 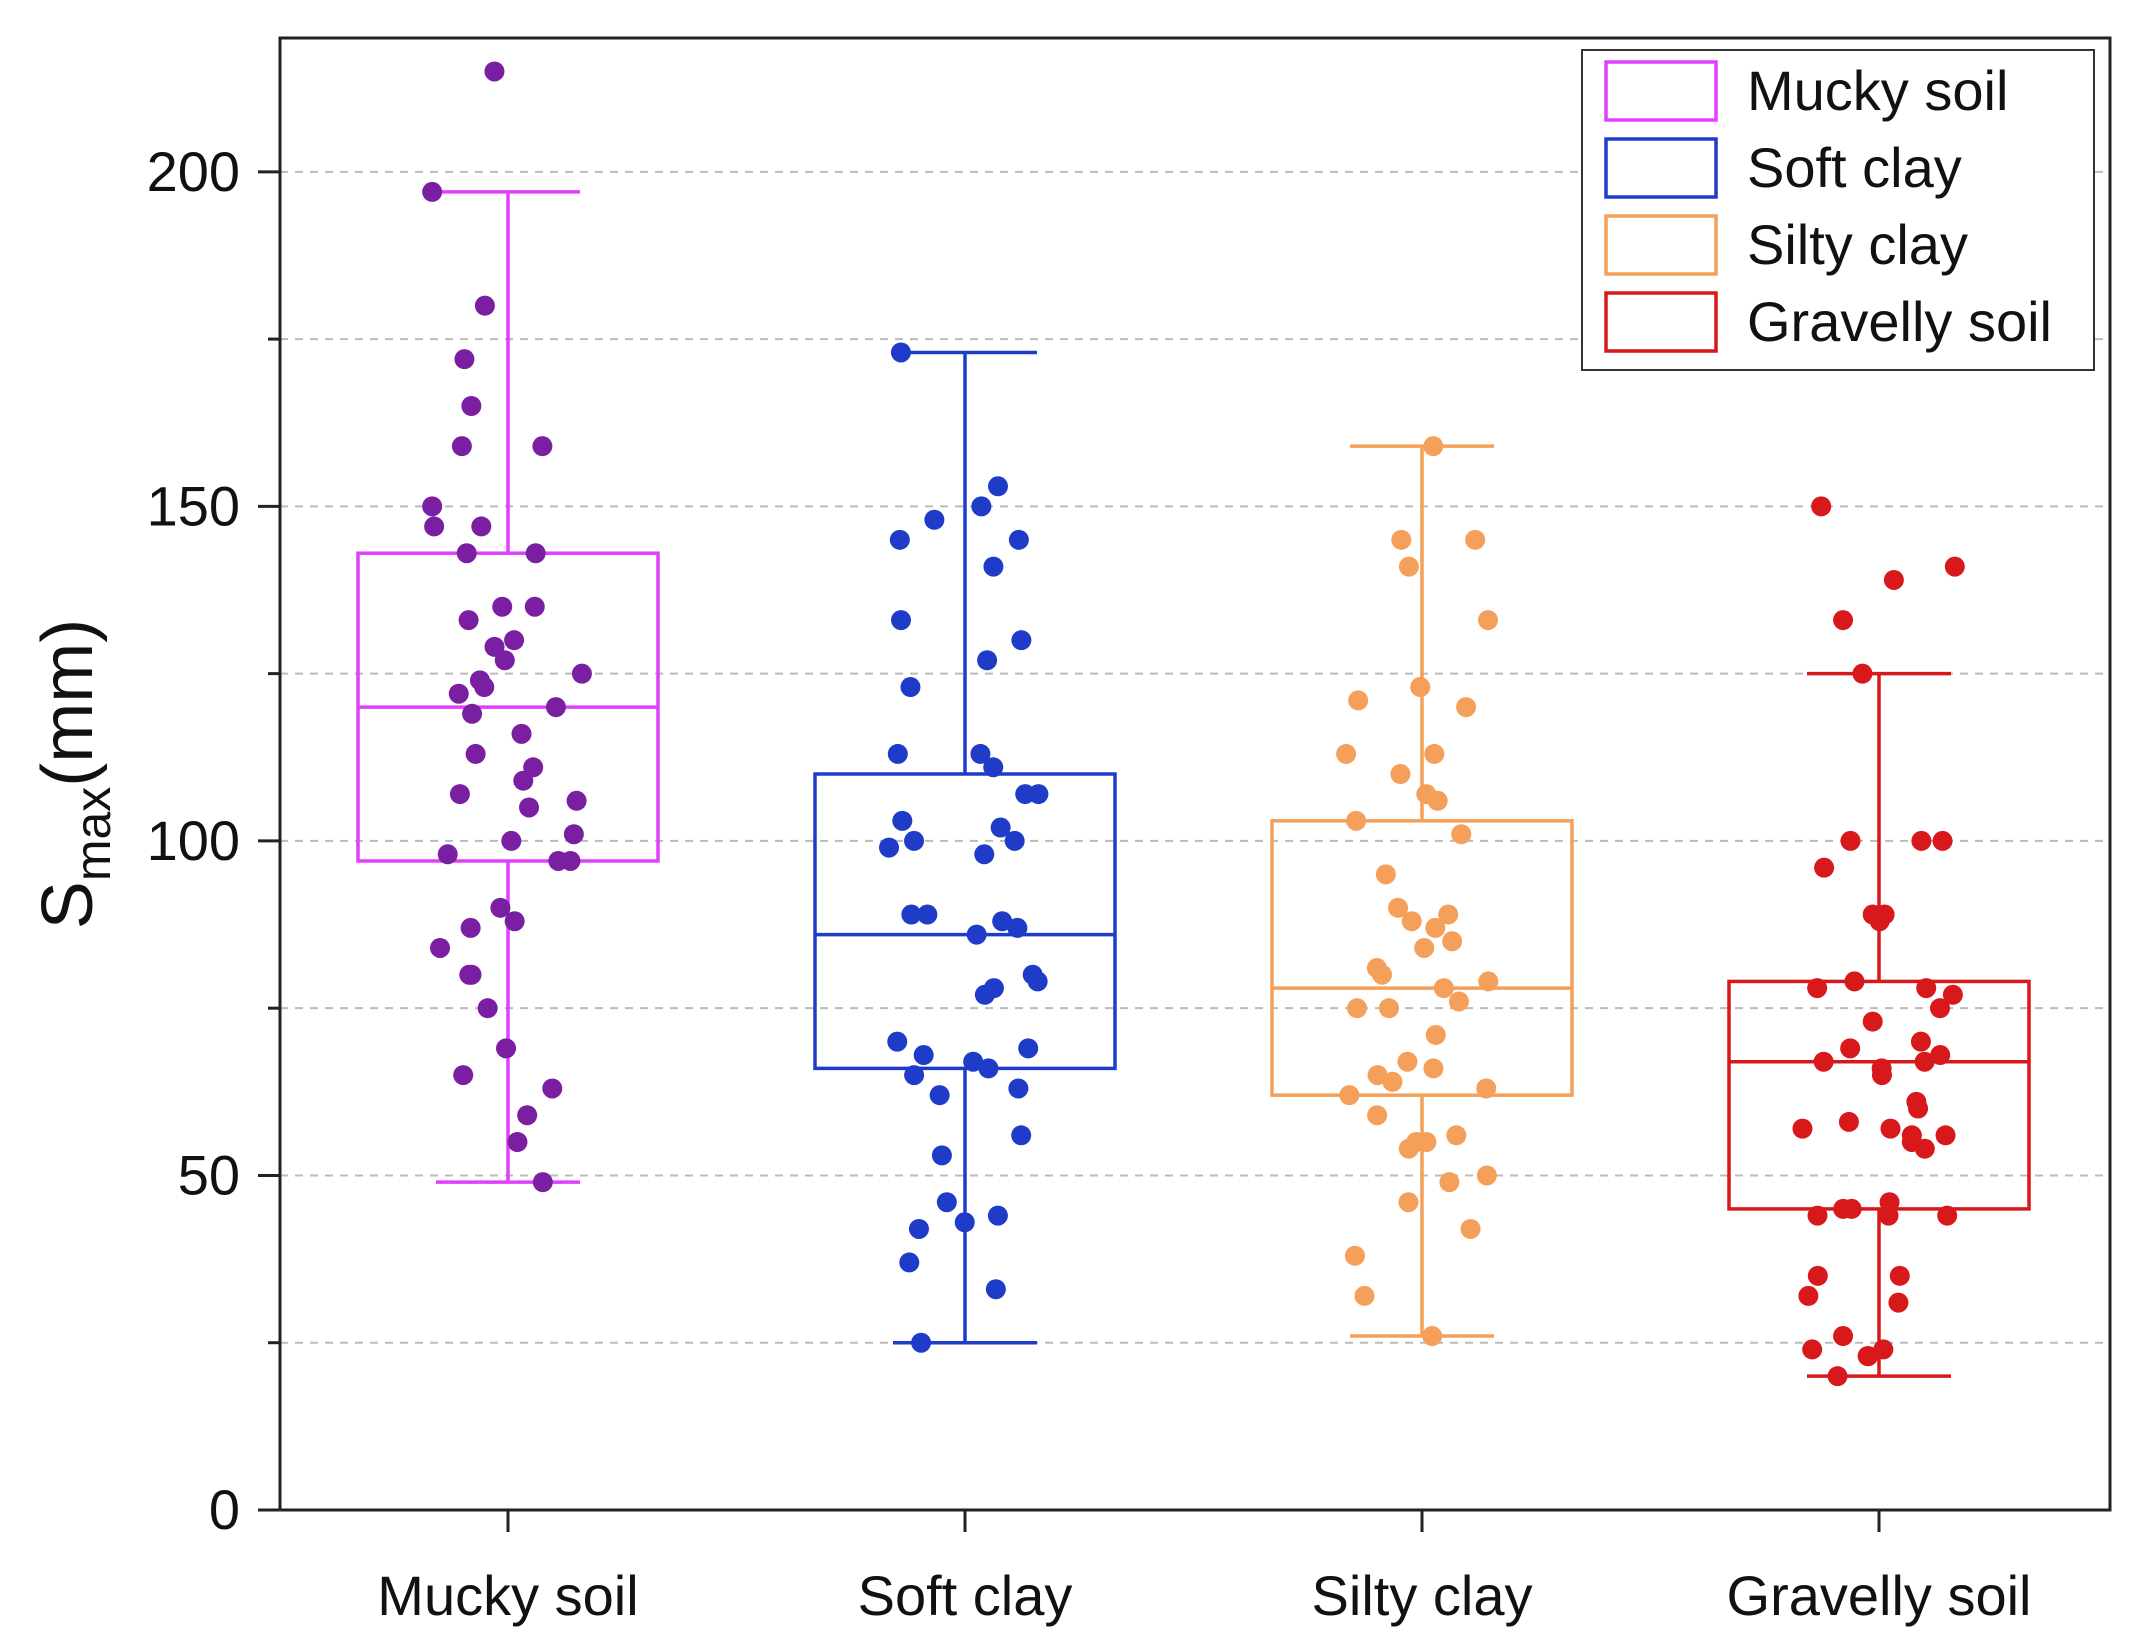 What do you see at coordinates (1417, 891) in the screenshot?
I see `points-silty-clay` at bounding box center [1417, 891].